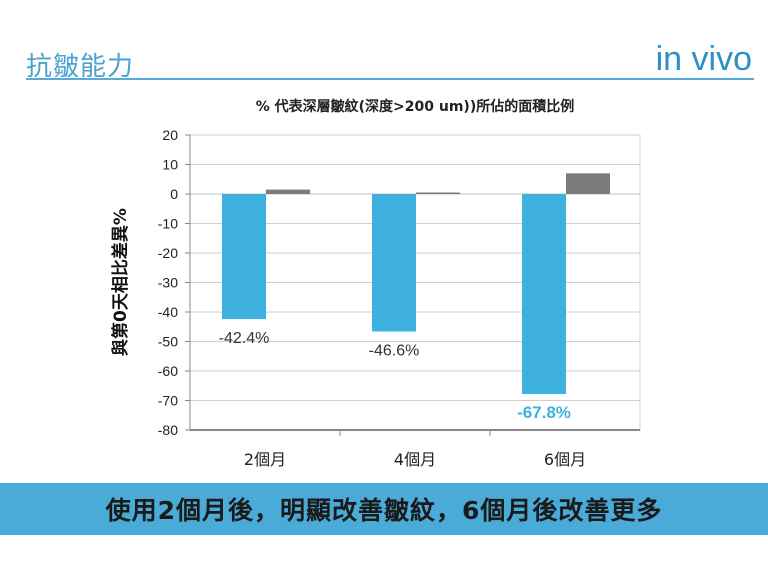 The height and width of the screenshot is (576, 768). I want to click on y-tick-label: 20, so click(170, 135).